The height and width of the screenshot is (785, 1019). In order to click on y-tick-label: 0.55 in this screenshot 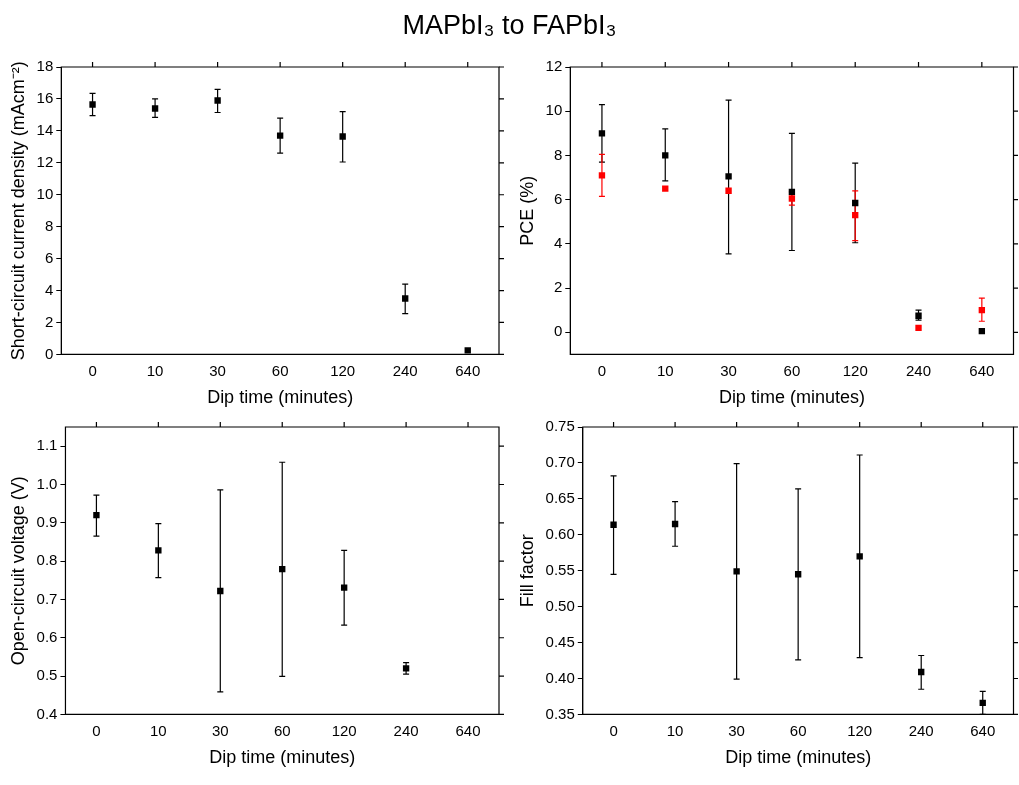, I will do `click(560, 569)`.